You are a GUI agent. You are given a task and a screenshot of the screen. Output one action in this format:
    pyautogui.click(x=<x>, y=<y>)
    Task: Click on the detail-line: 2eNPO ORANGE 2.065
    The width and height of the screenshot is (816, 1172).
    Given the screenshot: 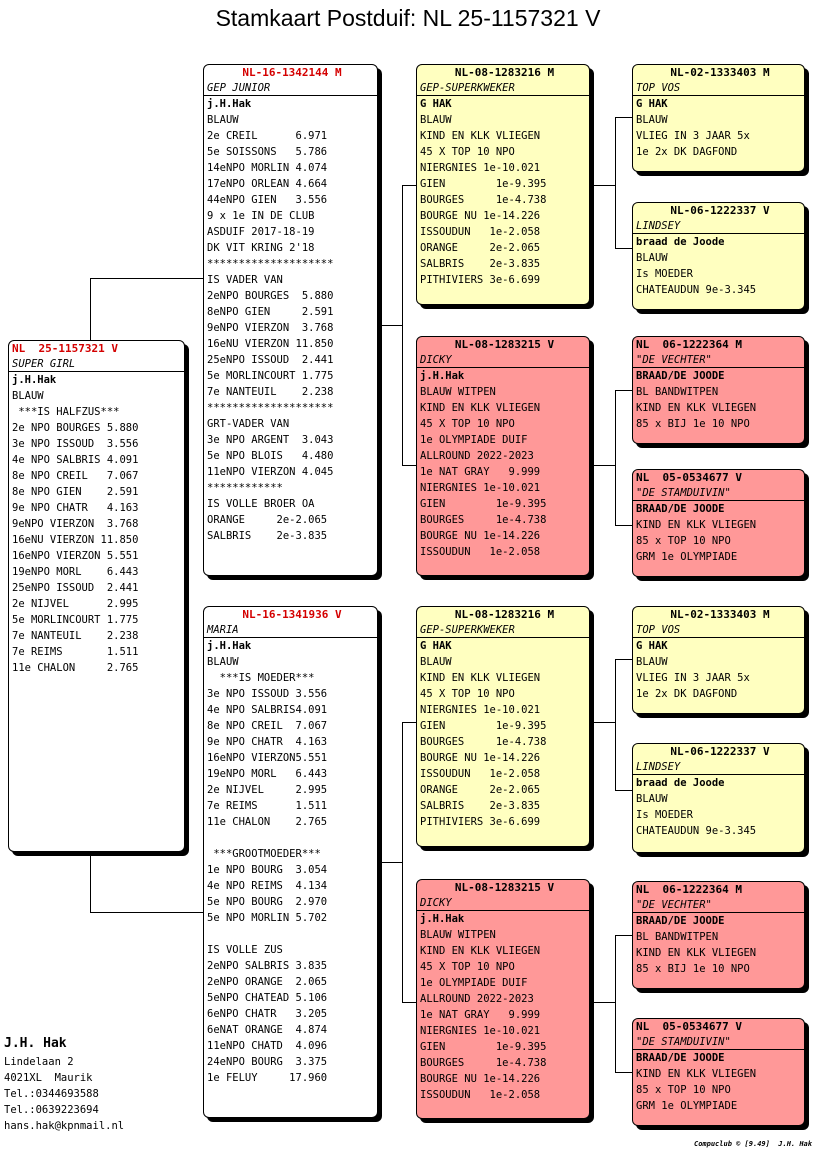 What is the action you would take?
    pyautogui.click(x=267, y=982)
    